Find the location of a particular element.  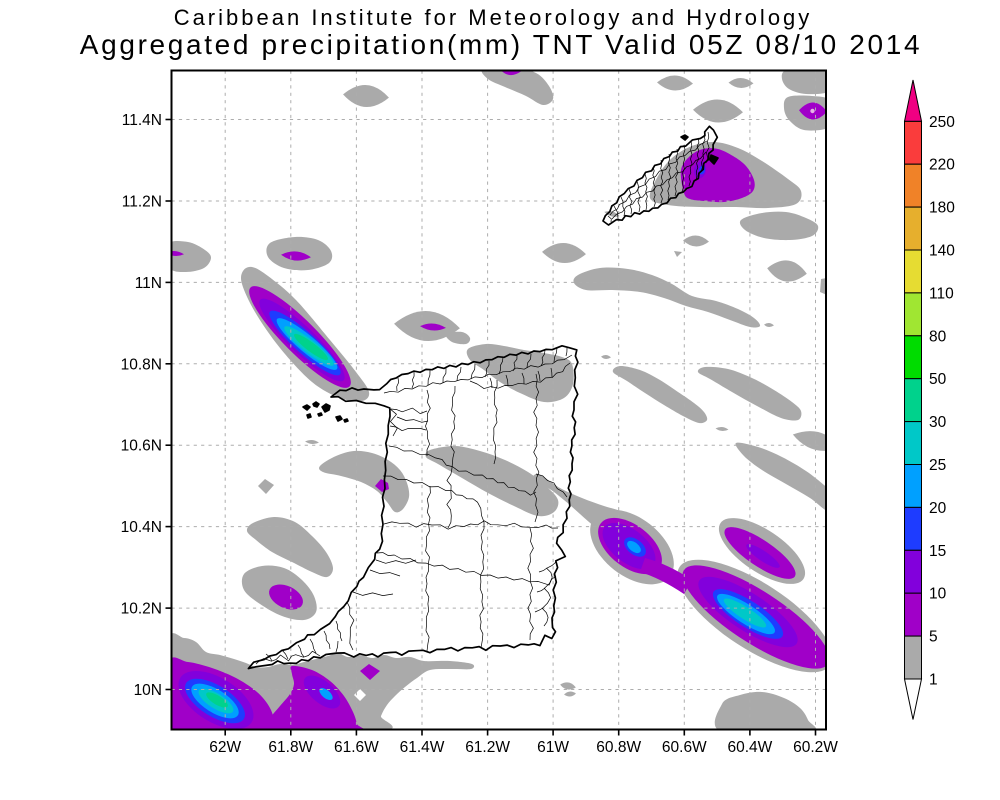

svg-text: 60.2W is located at coordinates (815, 747).